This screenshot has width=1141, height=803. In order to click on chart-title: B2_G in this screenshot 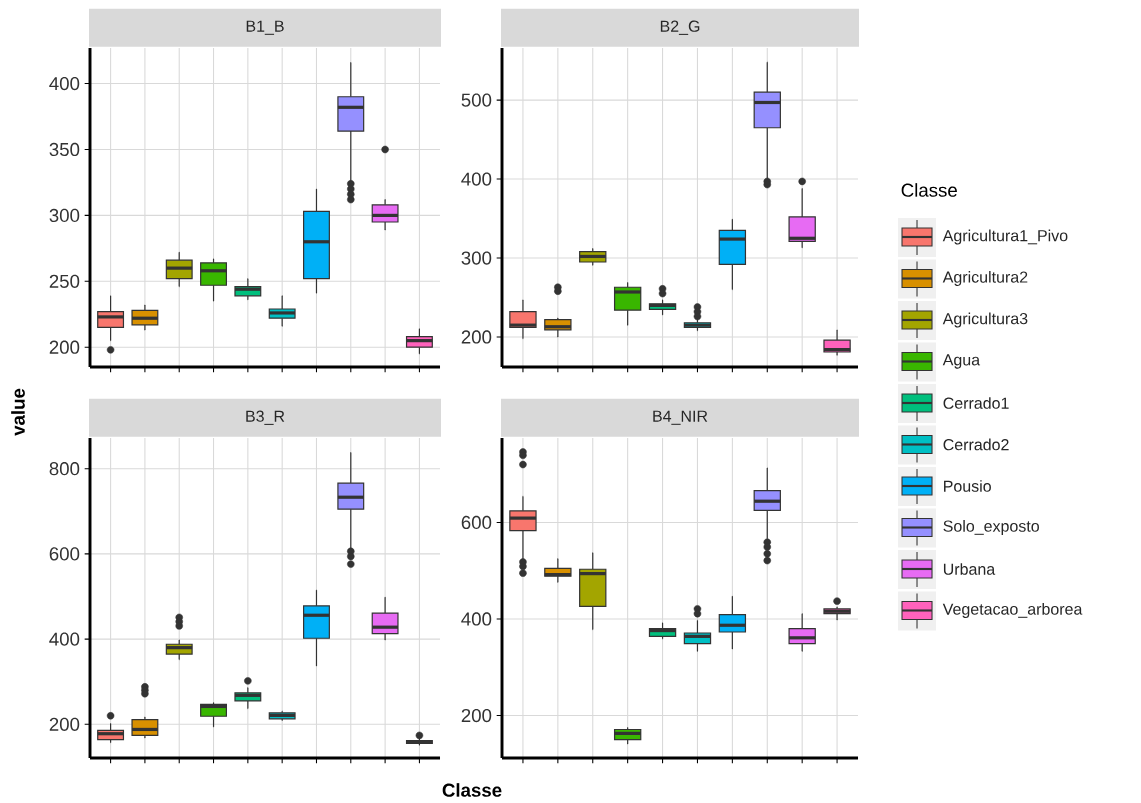, I will do `click(680, 27)`.